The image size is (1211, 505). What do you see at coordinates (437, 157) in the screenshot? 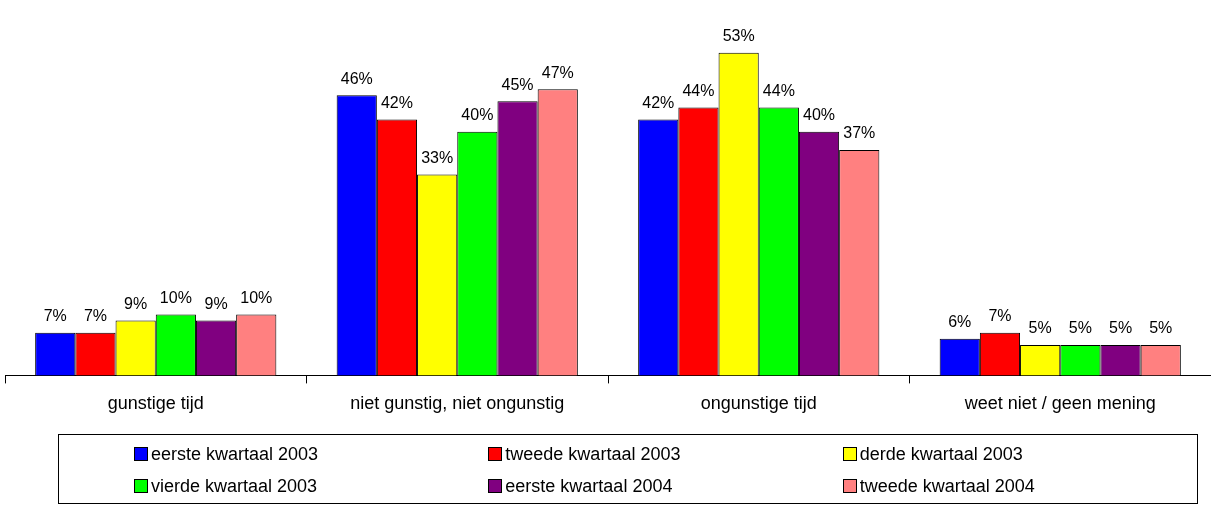
I see `data-label: 33%` at bounding box center [437, 157].